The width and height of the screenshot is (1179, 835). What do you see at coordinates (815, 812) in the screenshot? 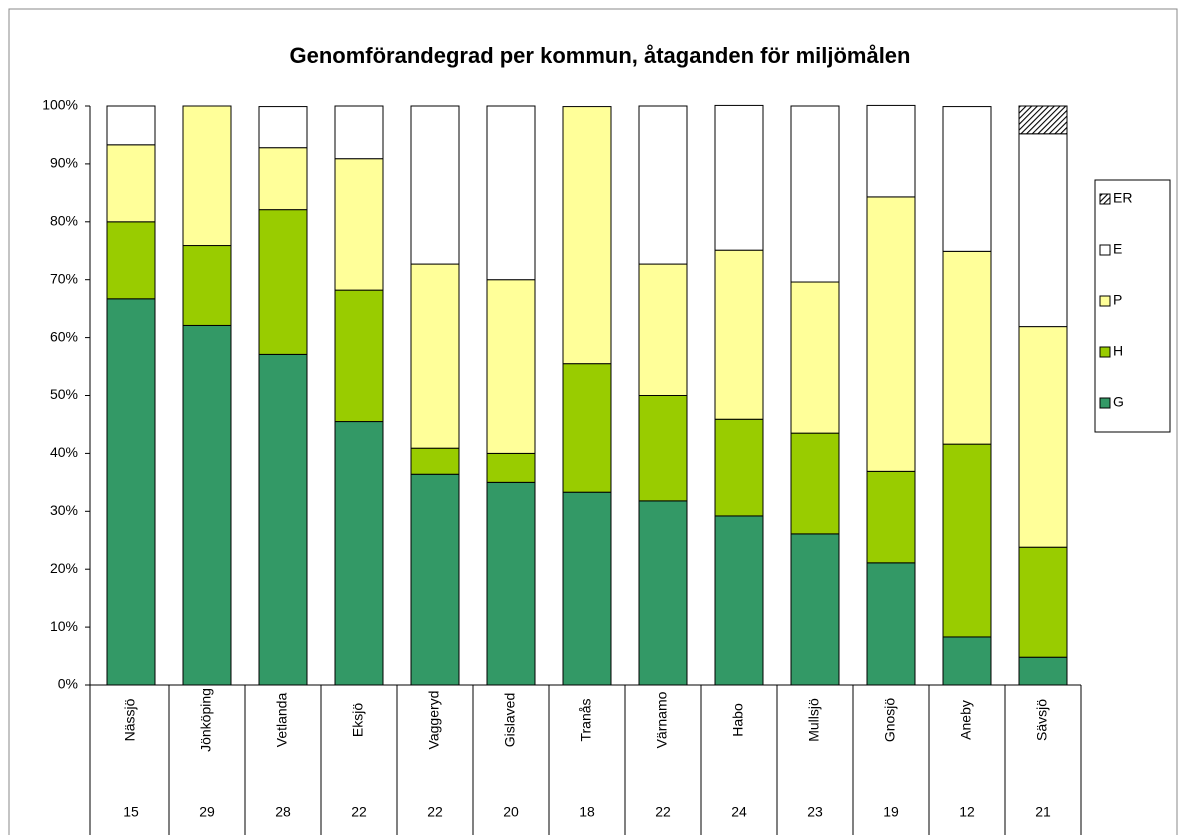
I see `category-count: 23` at bounding box center [815, 812].